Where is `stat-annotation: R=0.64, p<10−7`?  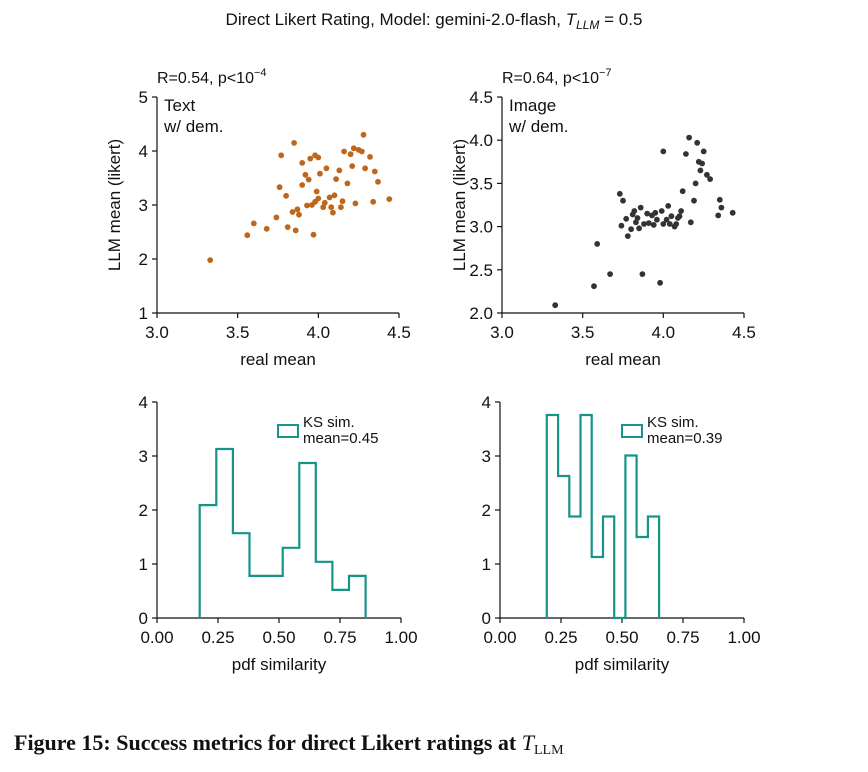
stat-annotation: R=0.64, p<10−7 is located at coordinates (557, 77).